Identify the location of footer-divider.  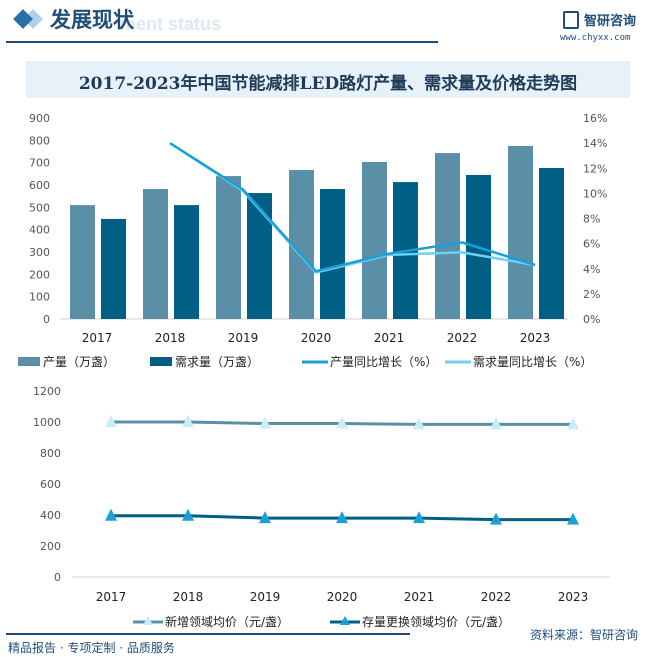
(208, 634).